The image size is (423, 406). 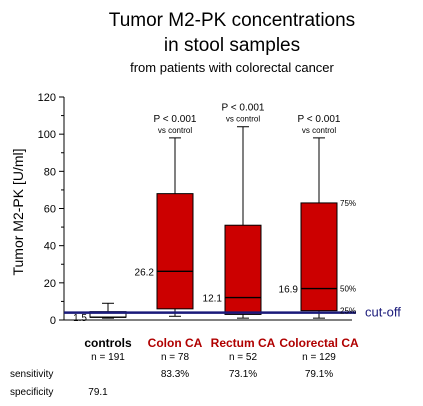 I want to click on category-label: Colon CA, so click(x=175, y=343).